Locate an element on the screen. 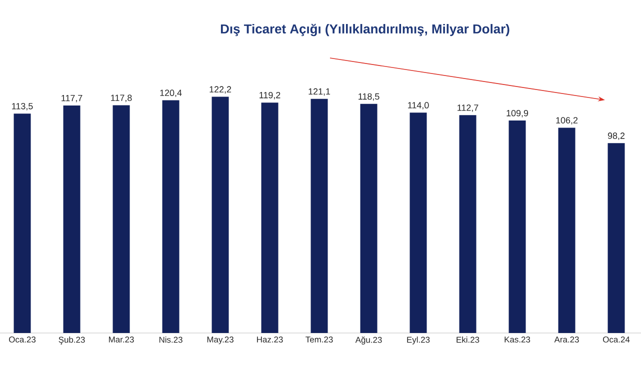 The width and height of the screenshot is (641, 380). data-label: 120,4 is located at coordinates (171, 94).